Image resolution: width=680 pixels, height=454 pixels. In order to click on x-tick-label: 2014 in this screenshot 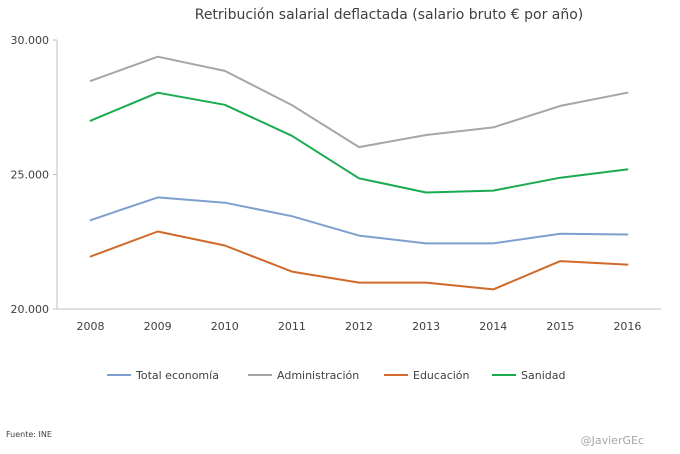, I will do `click(493, 326)`.